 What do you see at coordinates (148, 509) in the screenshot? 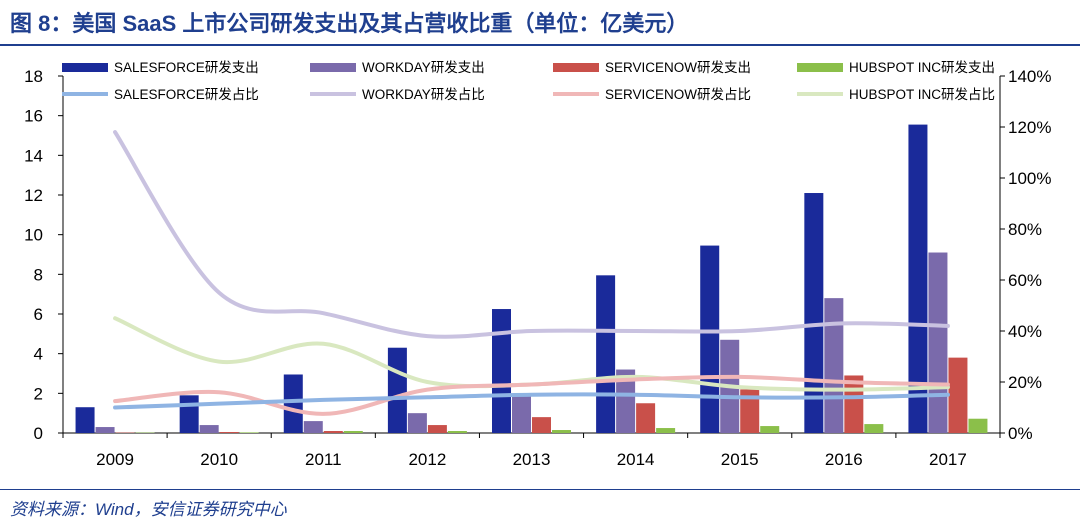
I see `source-note: 资料来源：Wind，安信证券研究中心` at bounding box center [148, 509].